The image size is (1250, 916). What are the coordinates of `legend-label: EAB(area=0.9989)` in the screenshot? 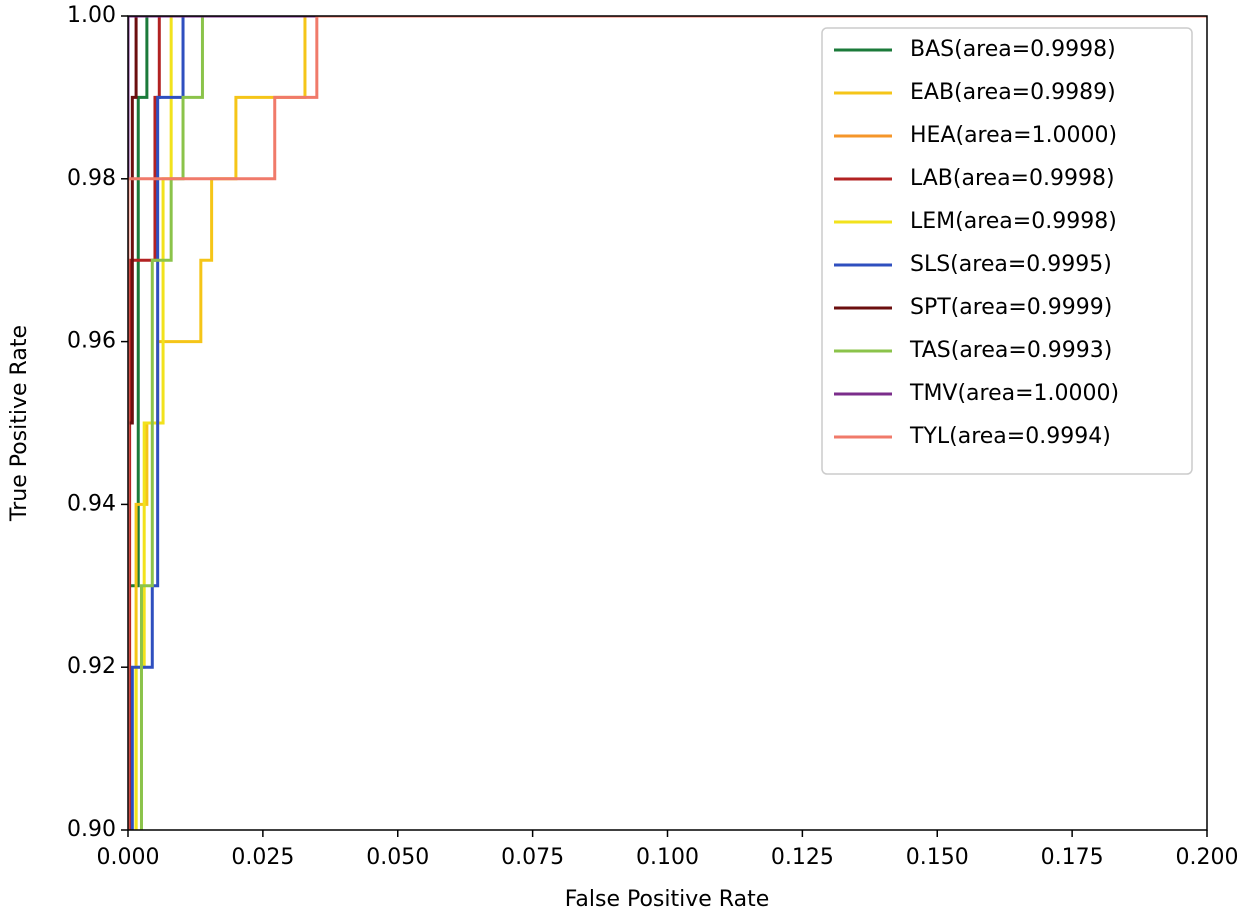 It's located at (1013, 92).